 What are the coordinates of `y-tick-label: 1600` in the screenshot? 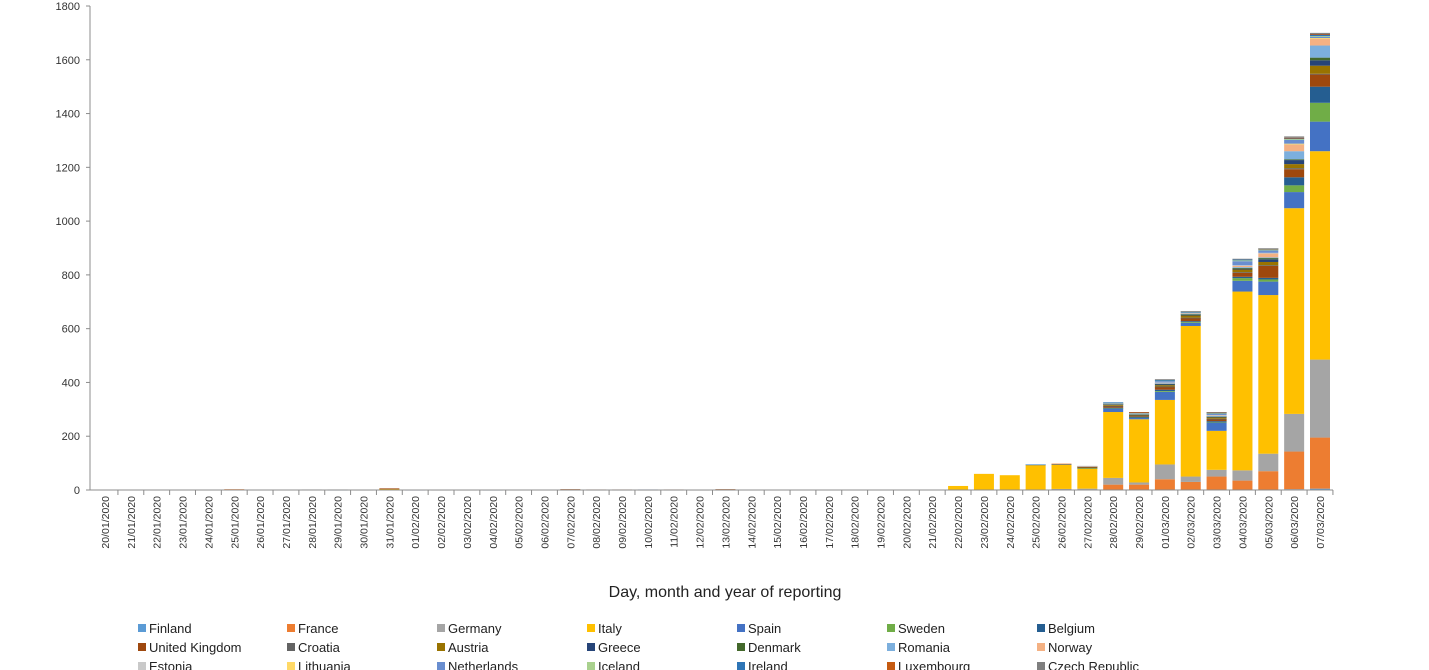 It's located at (68, 61).